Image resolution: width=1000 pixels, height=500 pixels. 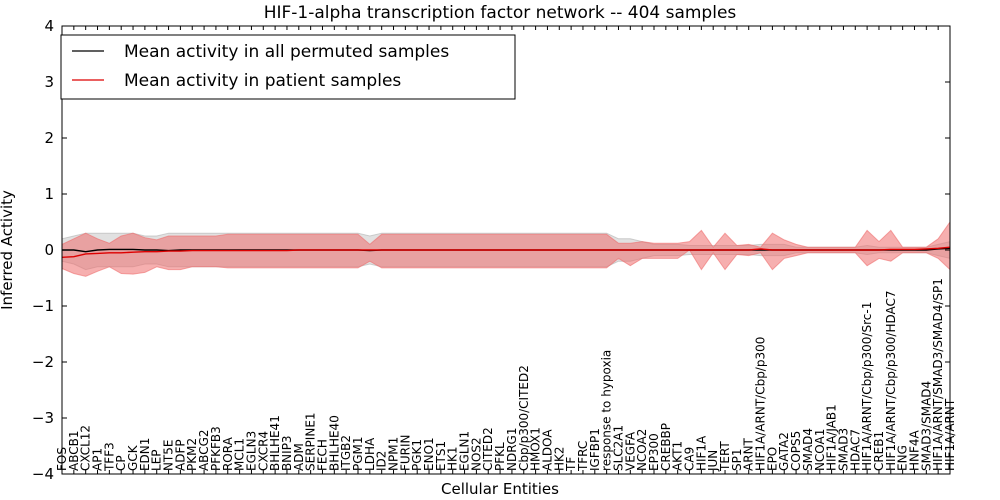 I want to click on x-tick-label: BHLHE41, so click(x=275, y=443).